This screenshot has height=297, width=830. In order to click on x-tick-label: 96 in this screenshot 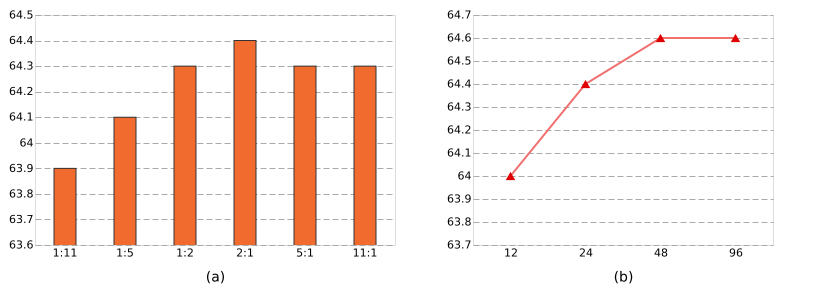, I will do `click(736, 253)`.